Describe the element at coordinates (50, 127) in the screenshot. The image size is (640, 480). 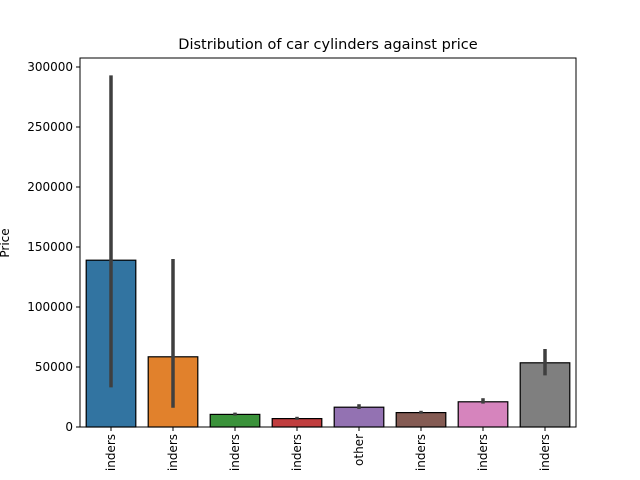
I see `y-tick-label: 250000` at that location.